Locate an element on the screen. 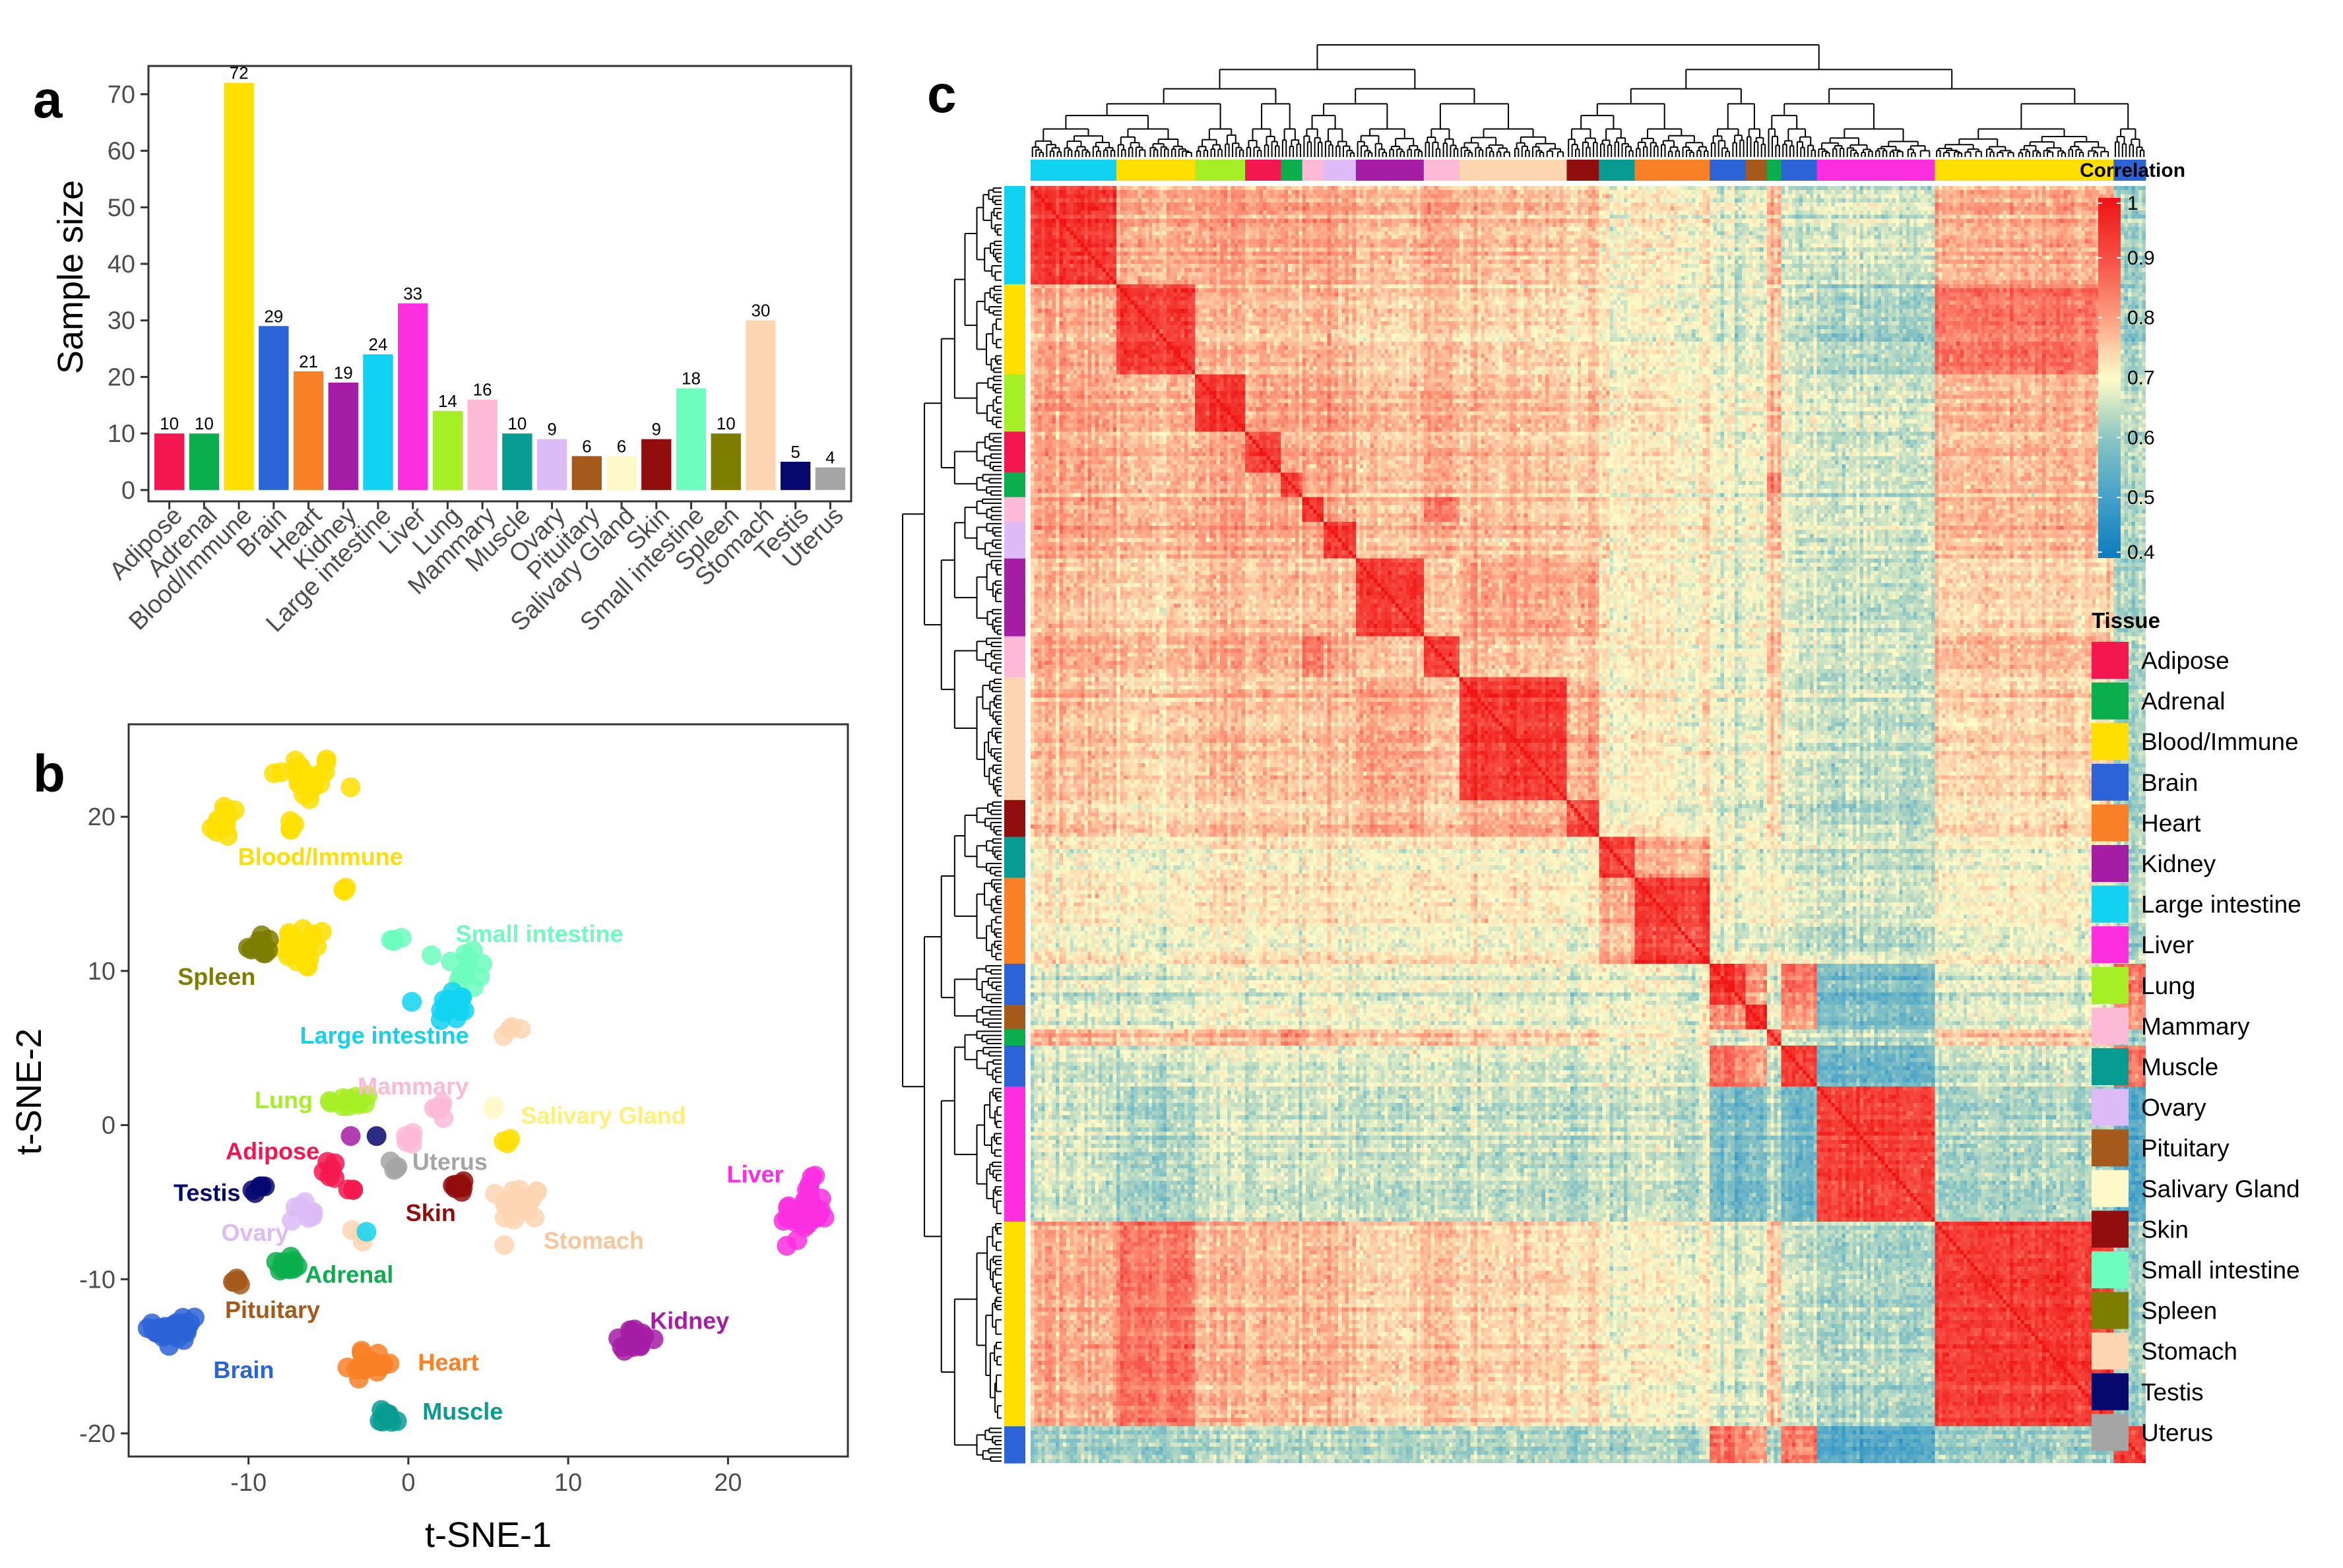 The height and width of the screenshot is (1568, 2343). scatter-x-tick-label: -10 is located at coordinates (248, 1483).